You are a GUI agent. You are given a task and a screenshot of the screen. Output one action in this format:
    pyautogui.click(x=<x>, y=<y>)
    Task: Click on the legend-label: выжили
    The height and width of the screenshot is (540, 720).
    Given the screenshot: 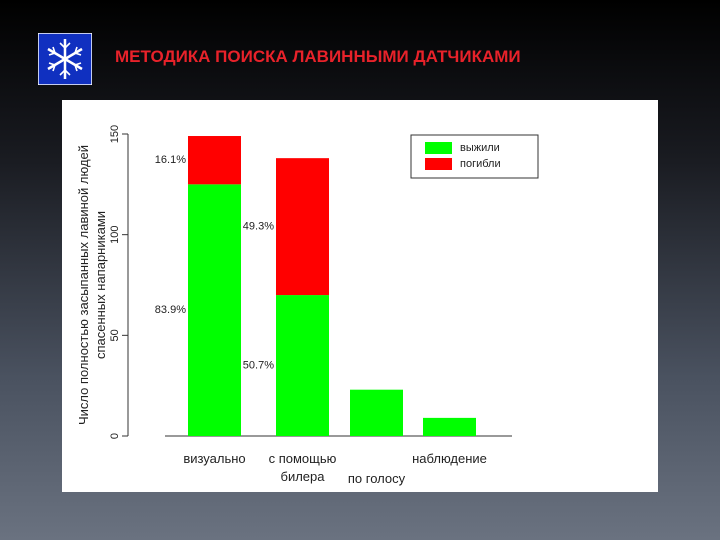 What is the action you would take?
    pyautogui.click(x=480, y=148)
    